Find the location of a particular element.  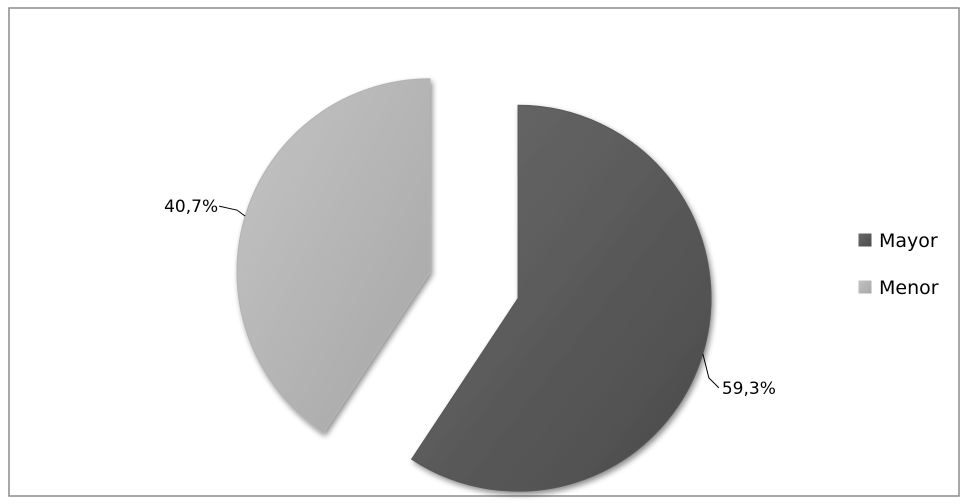

legend-label-mayor: Mayor is located at coordinates (908, 241).